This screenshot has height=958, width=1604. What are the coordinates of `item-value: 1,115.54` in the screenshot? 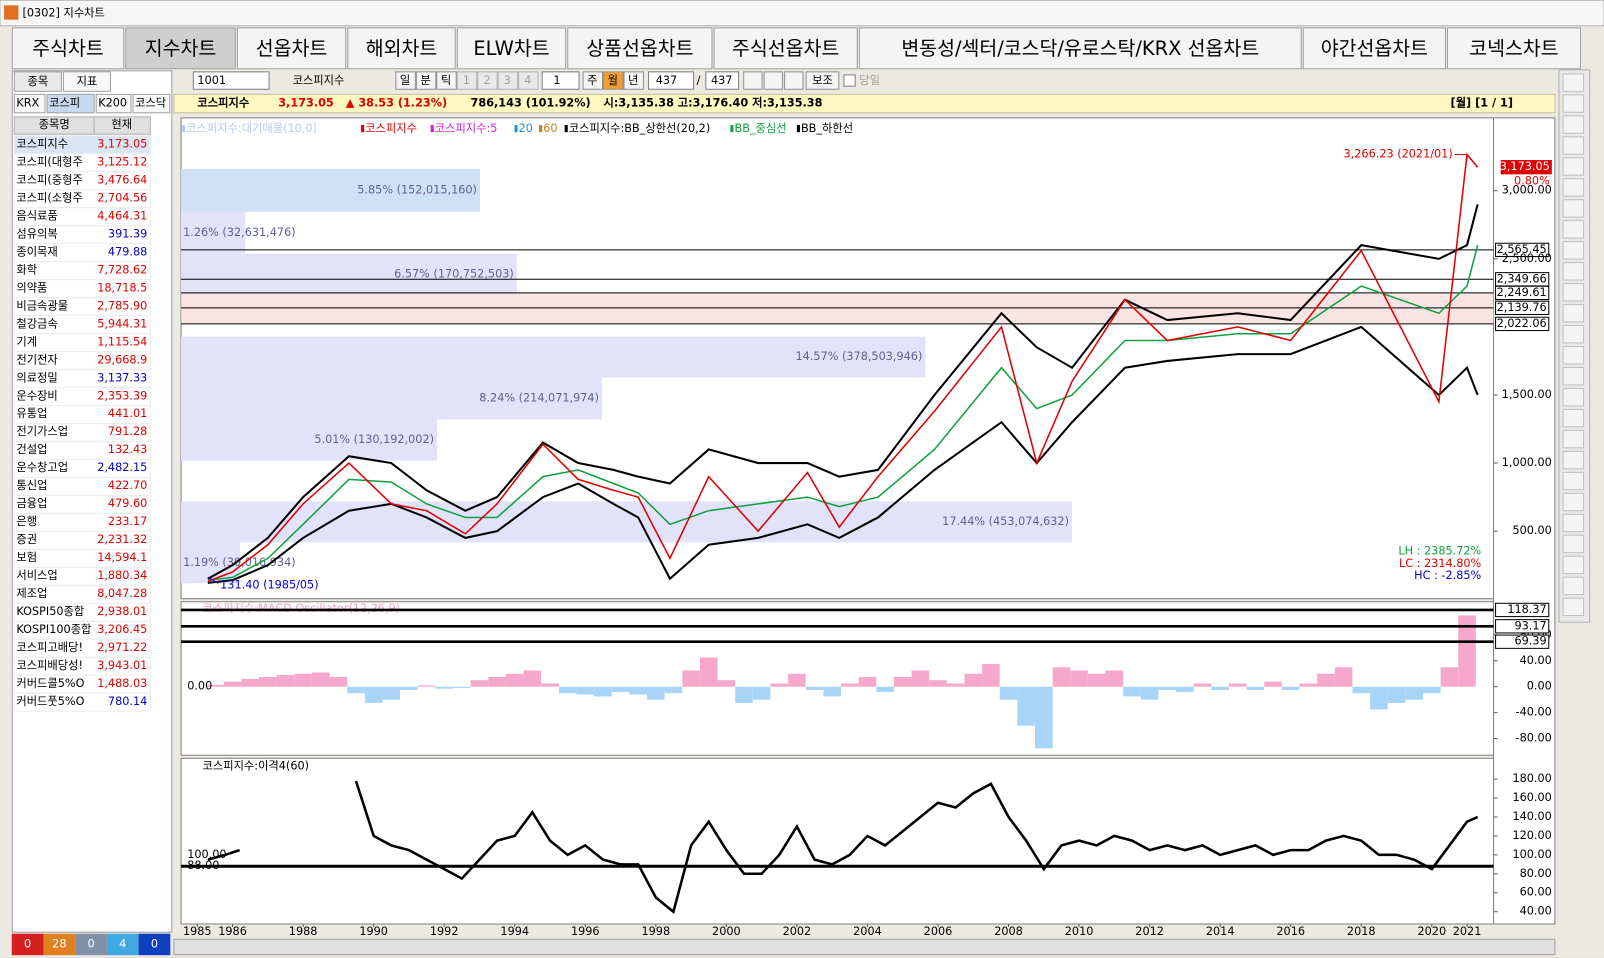 It's located at (122, 341).